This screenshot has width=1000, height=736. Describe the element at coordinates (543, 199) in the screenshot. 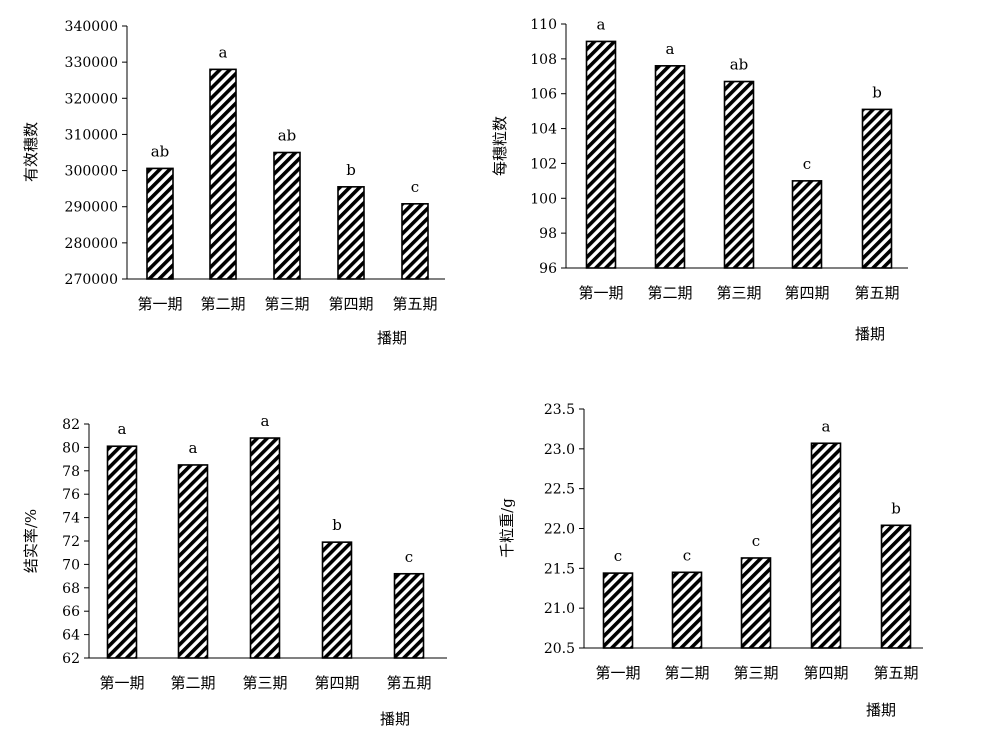

I see `y-tick-label: 100` at that location.